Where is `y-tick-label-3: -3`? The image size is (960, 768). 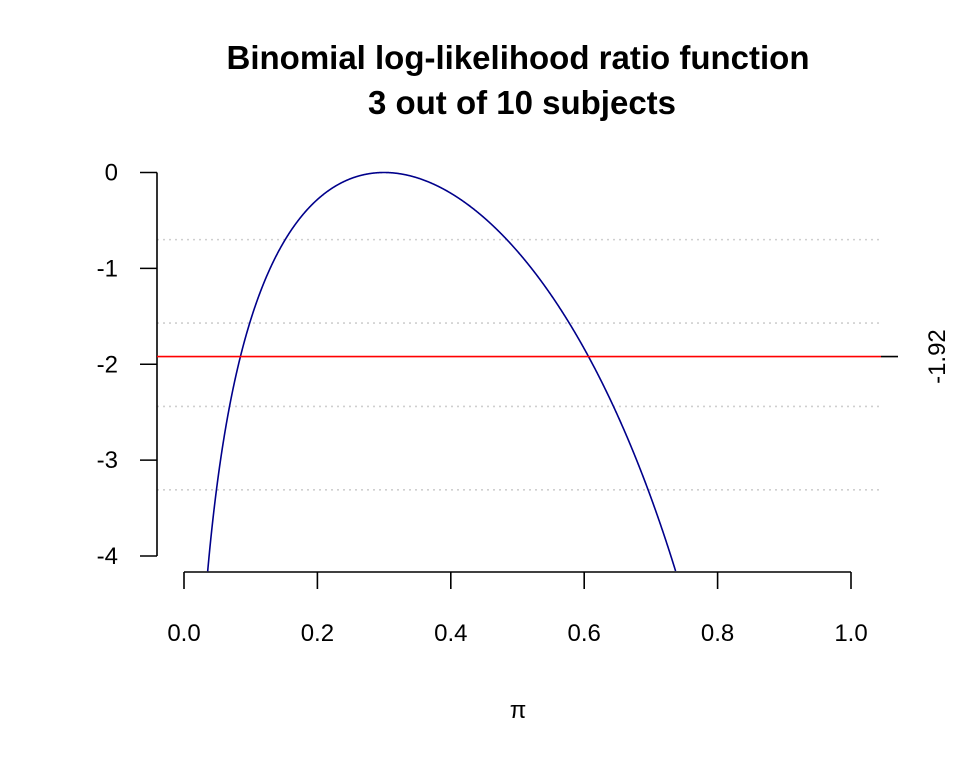 y-tick-label-3: -3 is located at coordinates (107, 460).